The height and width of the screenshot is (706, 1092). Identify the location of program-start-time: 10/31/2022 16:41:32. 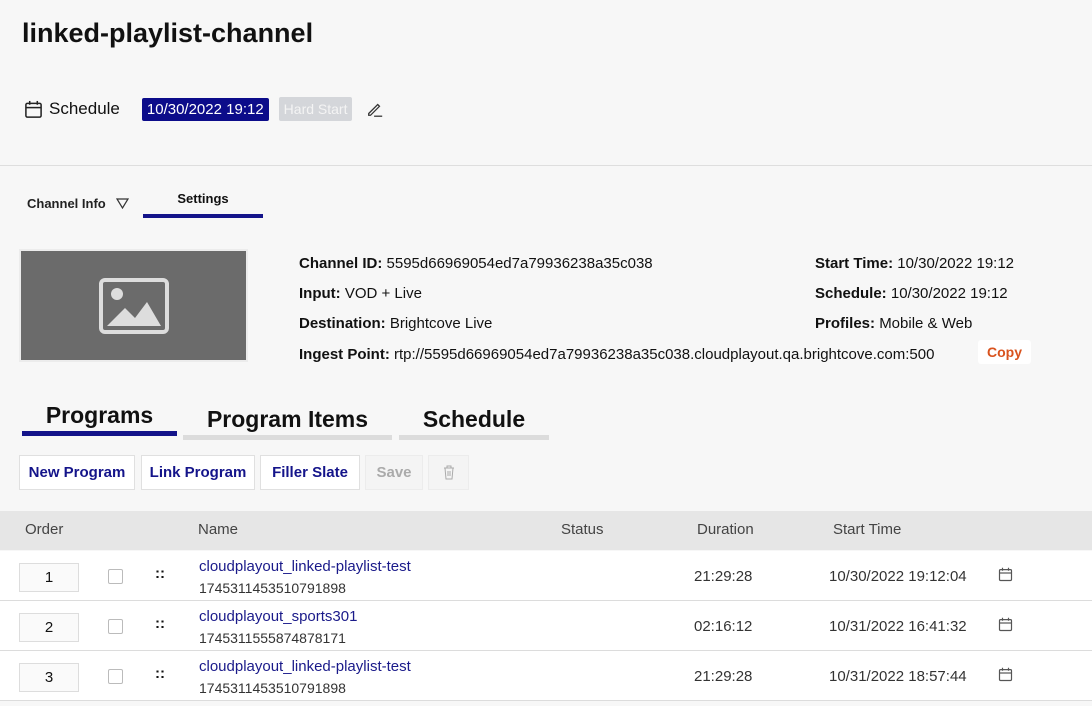
(898, 626).